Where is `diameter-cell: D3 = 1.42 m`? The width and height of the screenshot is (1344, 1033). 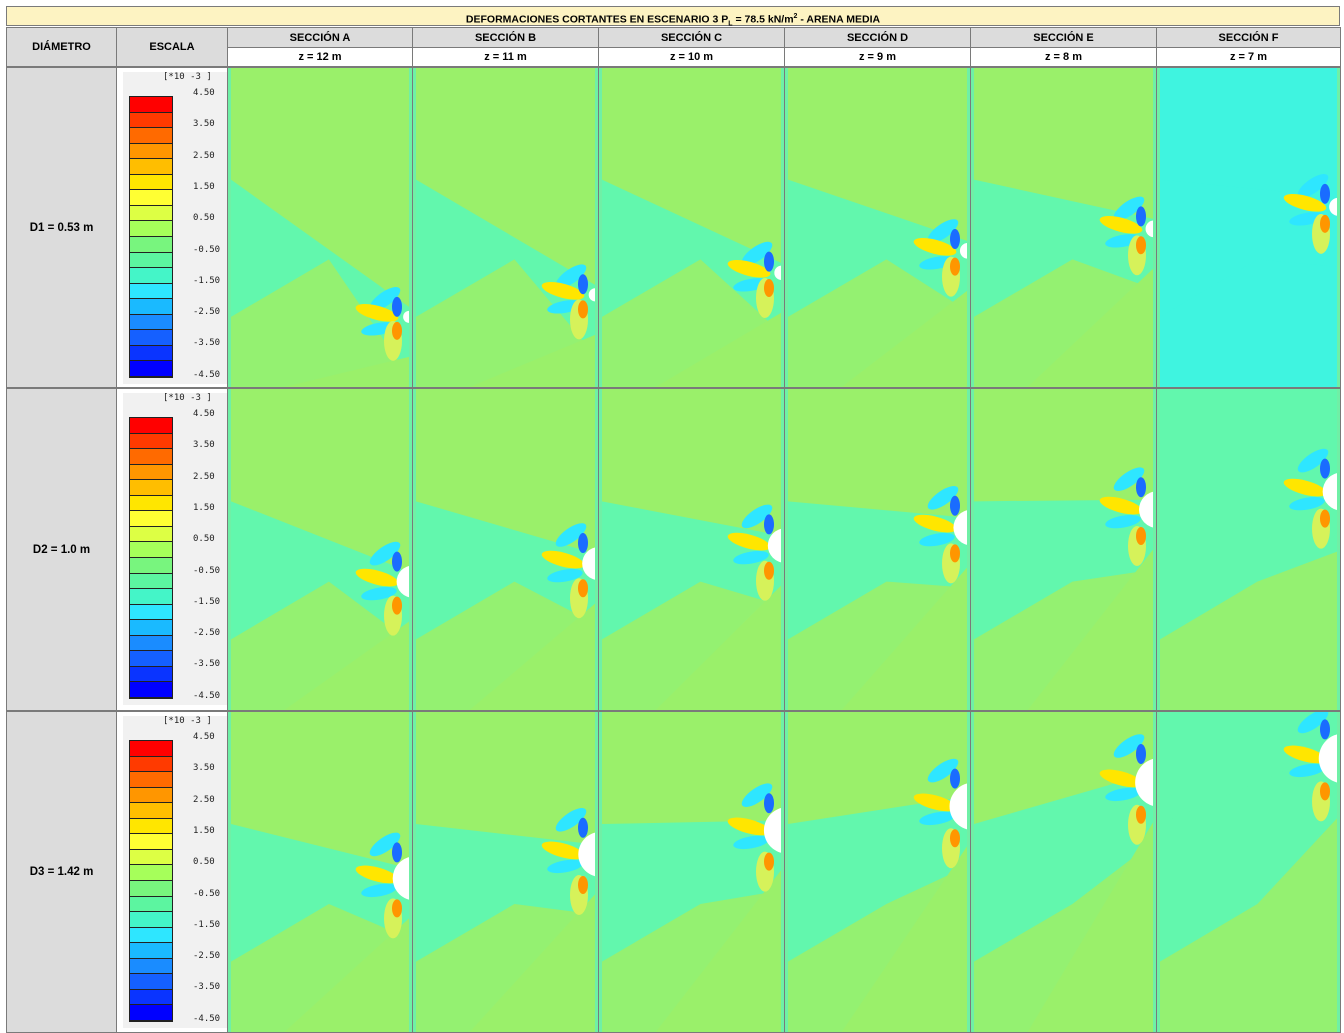 diameter-cell: D3 = 1.42 m is located at coordinates (61, 872).